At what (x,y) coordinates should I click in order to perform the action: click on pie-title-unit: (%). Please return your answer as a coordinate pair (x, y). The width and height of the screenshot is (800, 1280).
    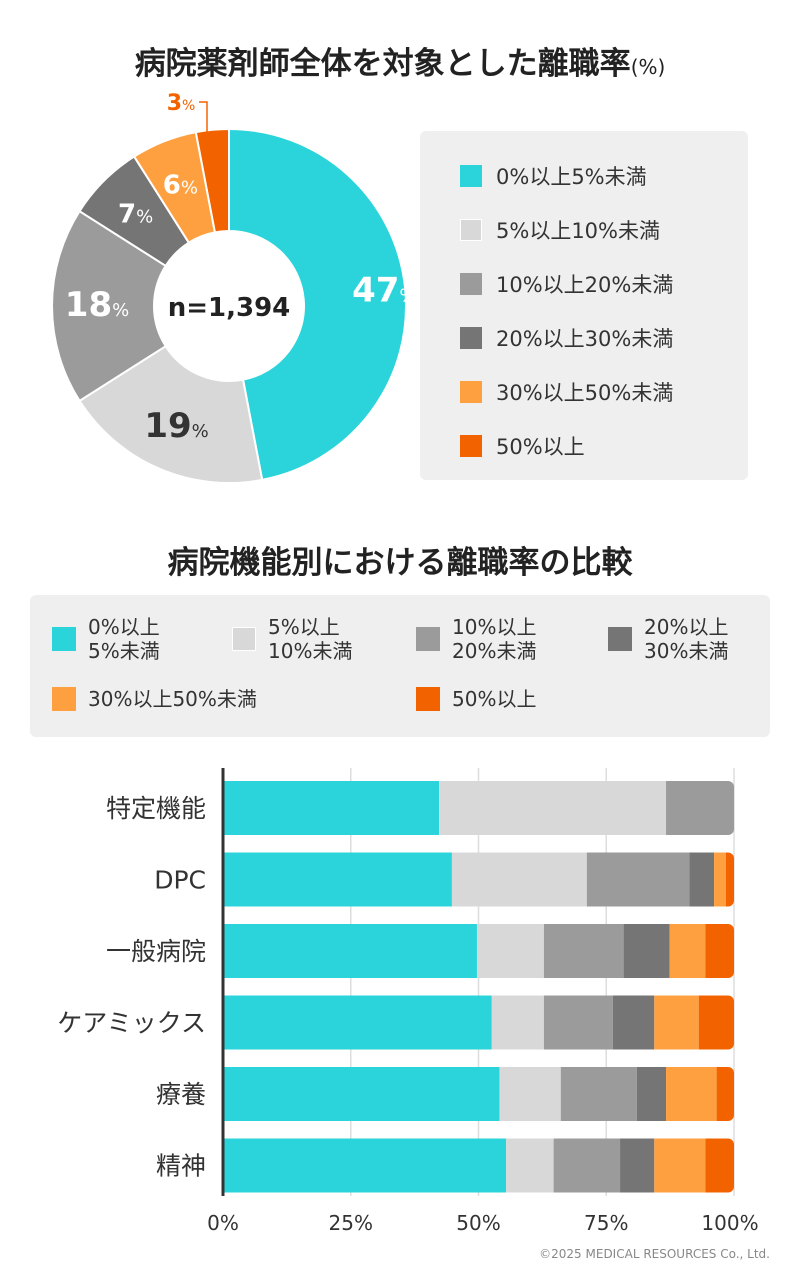
    Looking at the image, I should click on (648, 67).